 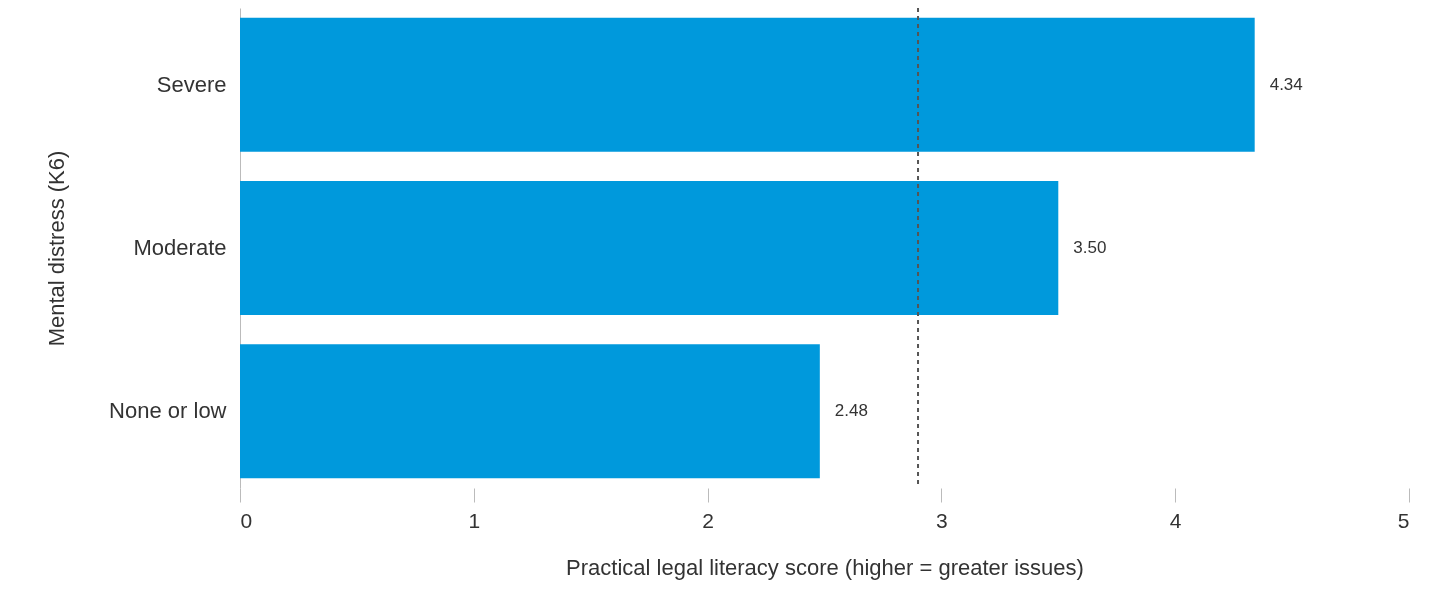 What do you see at coordinates (825, 567) in the screenshot?
I see `x-axis-title: Practical legal literacy score (higher = greater issues)` at bounding box center [825, 567].